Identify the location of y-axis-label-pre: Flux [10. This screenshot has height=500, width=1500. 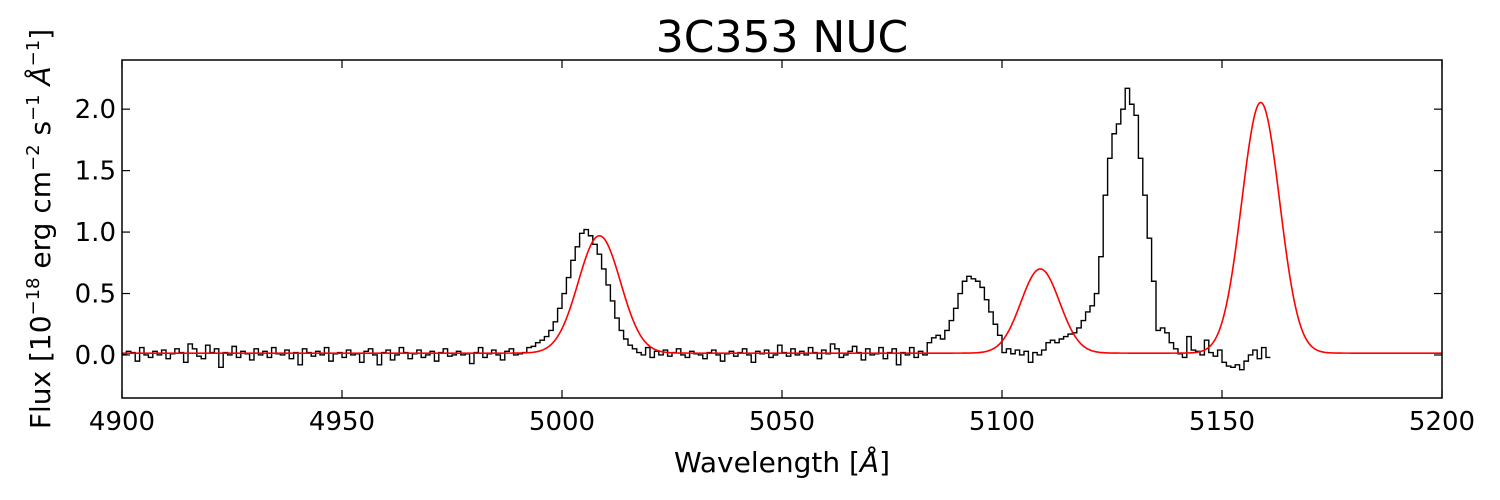
(40, 372).